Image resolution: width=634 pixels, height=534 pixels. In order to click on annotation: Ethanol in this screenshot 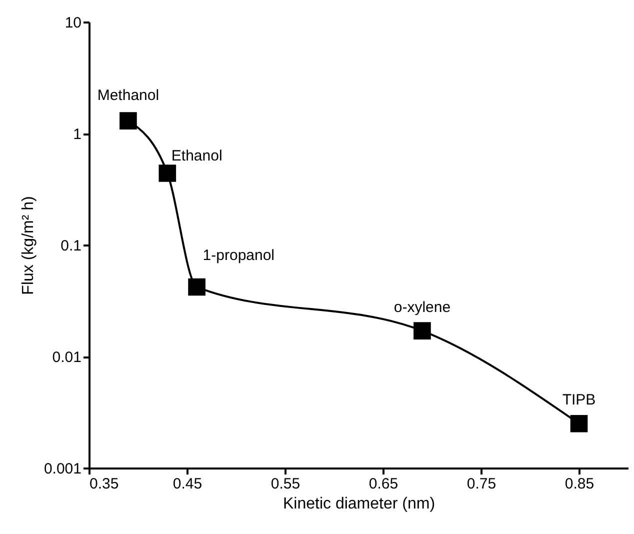, I will do `click(196, 155)`.